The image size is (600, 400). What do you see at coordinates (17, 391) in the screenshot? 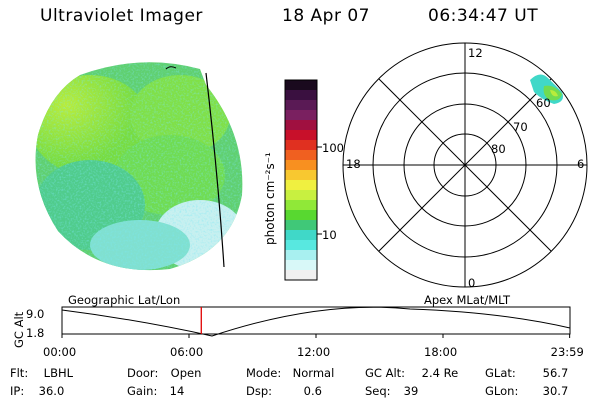
I see `info-ip-key: IP:` at bounding box center [17, 391].